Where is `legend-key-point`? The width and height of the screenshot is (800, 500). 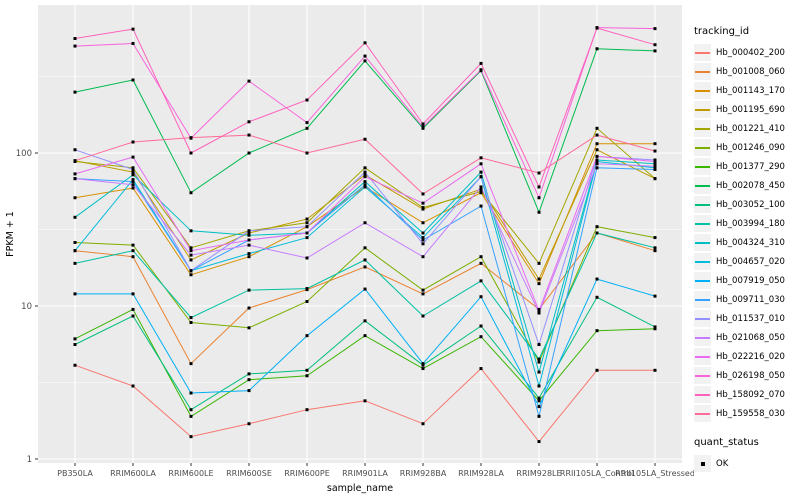 legend-key-point is located at coordinates (702, 463).